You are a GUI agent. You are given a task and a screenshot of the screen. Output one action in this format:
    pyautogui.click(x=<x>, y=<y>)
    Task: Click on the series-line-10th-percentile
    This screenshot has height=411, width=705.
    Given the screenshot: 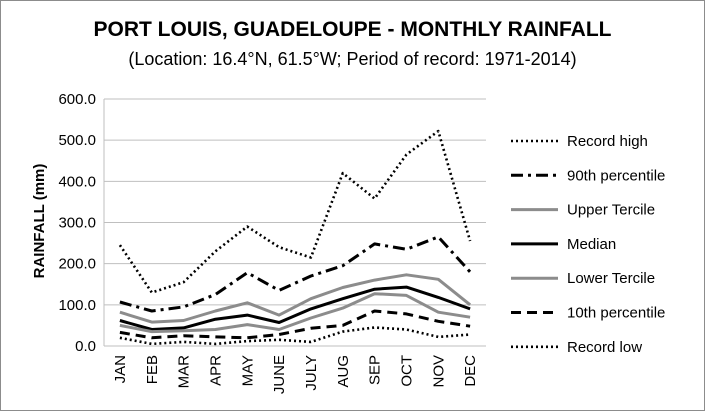 What is the action you would take?
    pyautogui.click(x=295, y=324)
    